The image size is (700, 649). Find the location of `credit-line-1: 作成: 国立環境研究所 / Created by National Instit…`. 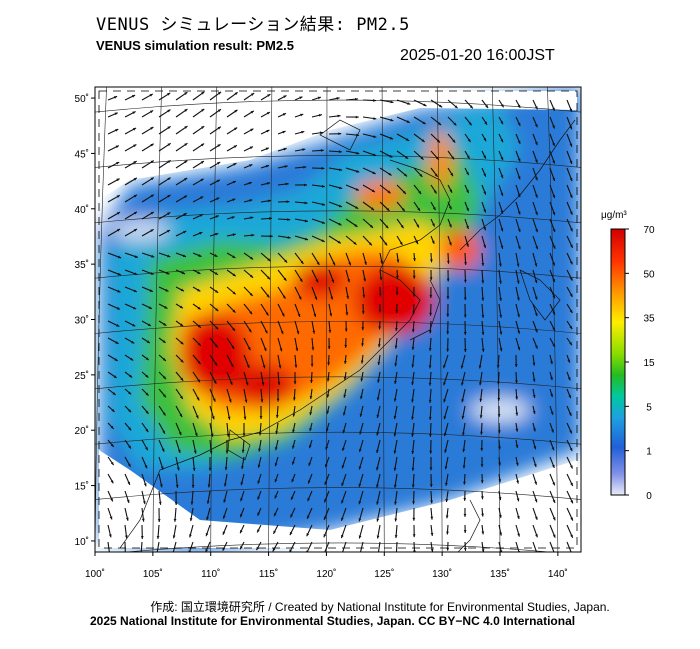

credit-line-1: 作成: 国立環境研究所 / Created by National Instit… is located at coordinates (380, 607).